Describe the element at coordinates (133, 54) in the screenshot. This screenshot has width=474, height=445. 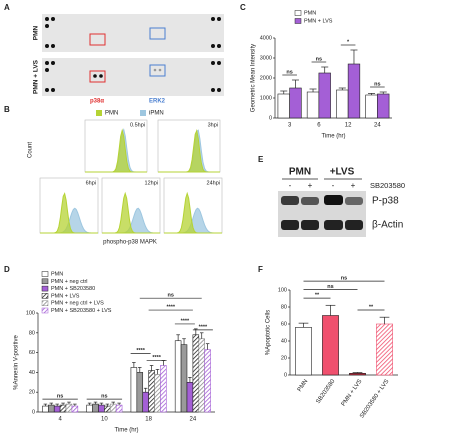
I see `reference-dots` at that location.